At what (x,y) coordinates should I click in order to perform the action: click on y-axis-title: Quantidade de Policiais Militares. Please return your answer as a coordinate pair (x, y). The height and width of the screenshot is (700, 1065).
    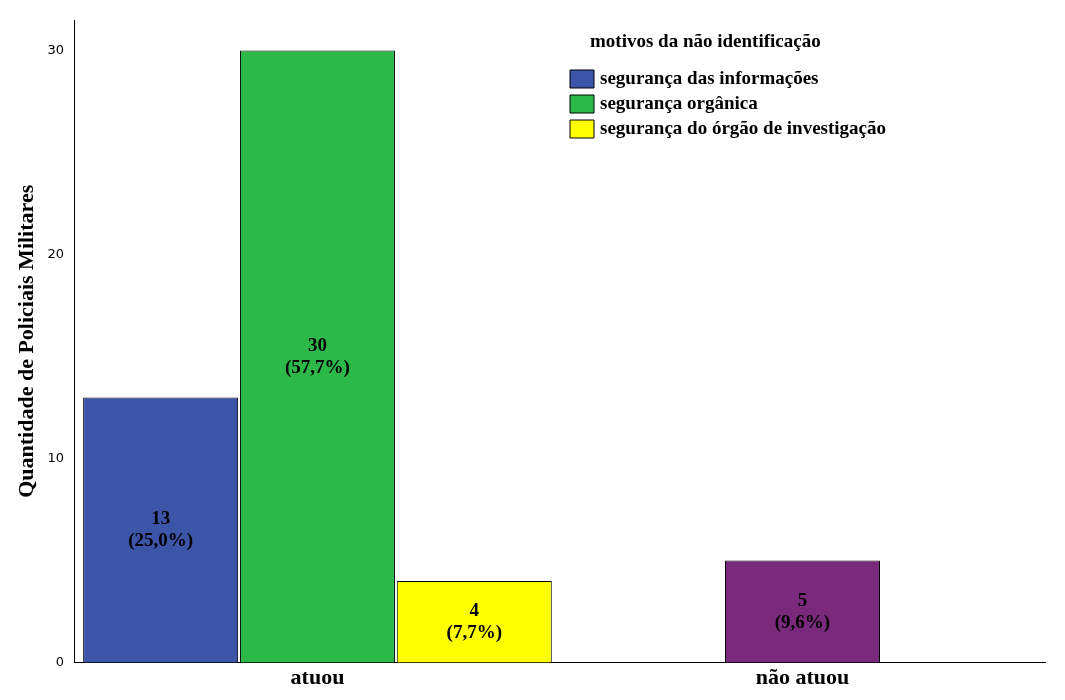
    Looking at the image, I should click on (25, 341).